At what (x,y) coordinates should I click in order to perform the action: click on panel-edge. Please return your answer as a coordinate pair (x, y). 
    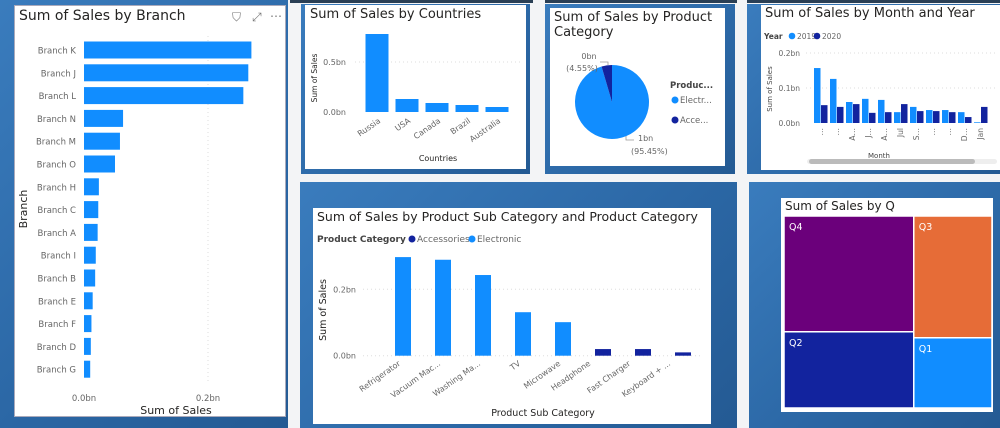
    Looking at the image, I should click on (873, 1).